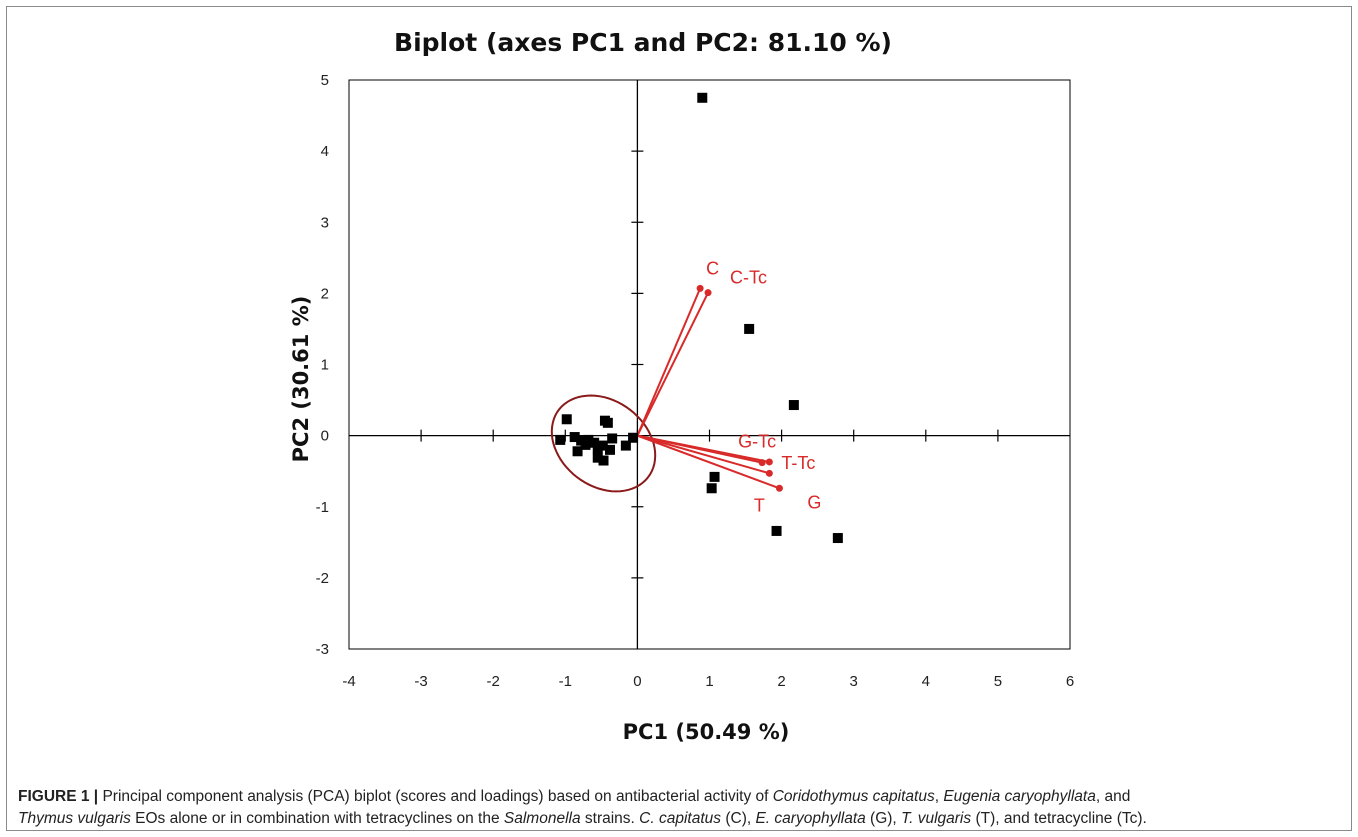 Image resolution: width=1358 pixels, height=837 pixels. What do you see at coordinates (348, 681) in the screenshot?
I see `x-tick-label: -4` at bounding box center [348, 681].